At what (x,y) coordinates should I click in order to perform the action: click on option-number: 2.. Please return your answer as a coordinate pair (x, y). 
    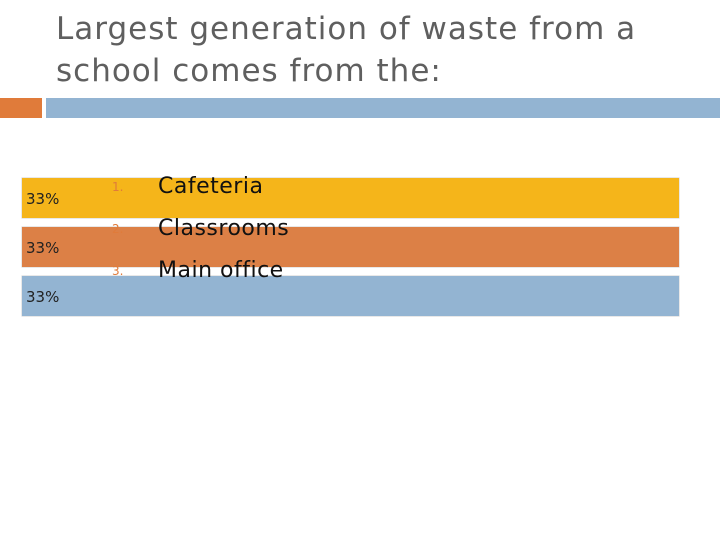
    Looking at the image, I should click on (118, 229).